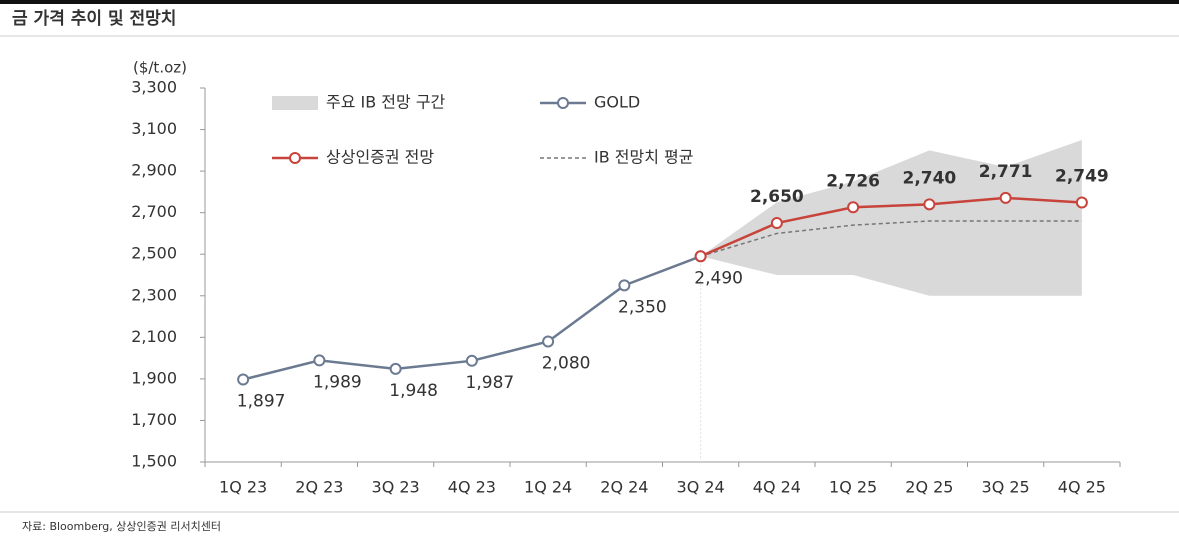 The width and height of the screenshot is (1179, 538). Describe the element at coordinates (589, 2) in the screenshot. I see `top-rule` at that location.